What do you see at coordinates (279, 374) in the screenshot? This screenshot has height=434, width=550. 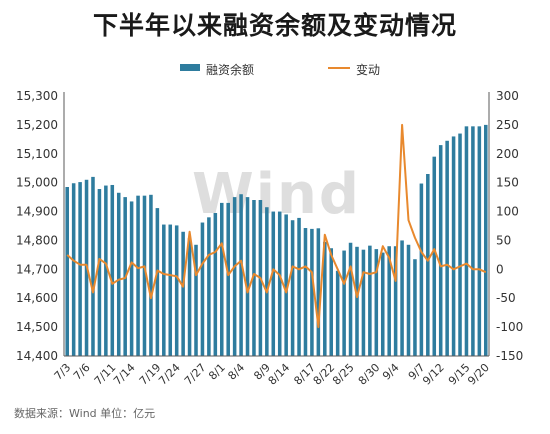 I see `x-tick-label: 8/14` at bounding box center [279, 374].